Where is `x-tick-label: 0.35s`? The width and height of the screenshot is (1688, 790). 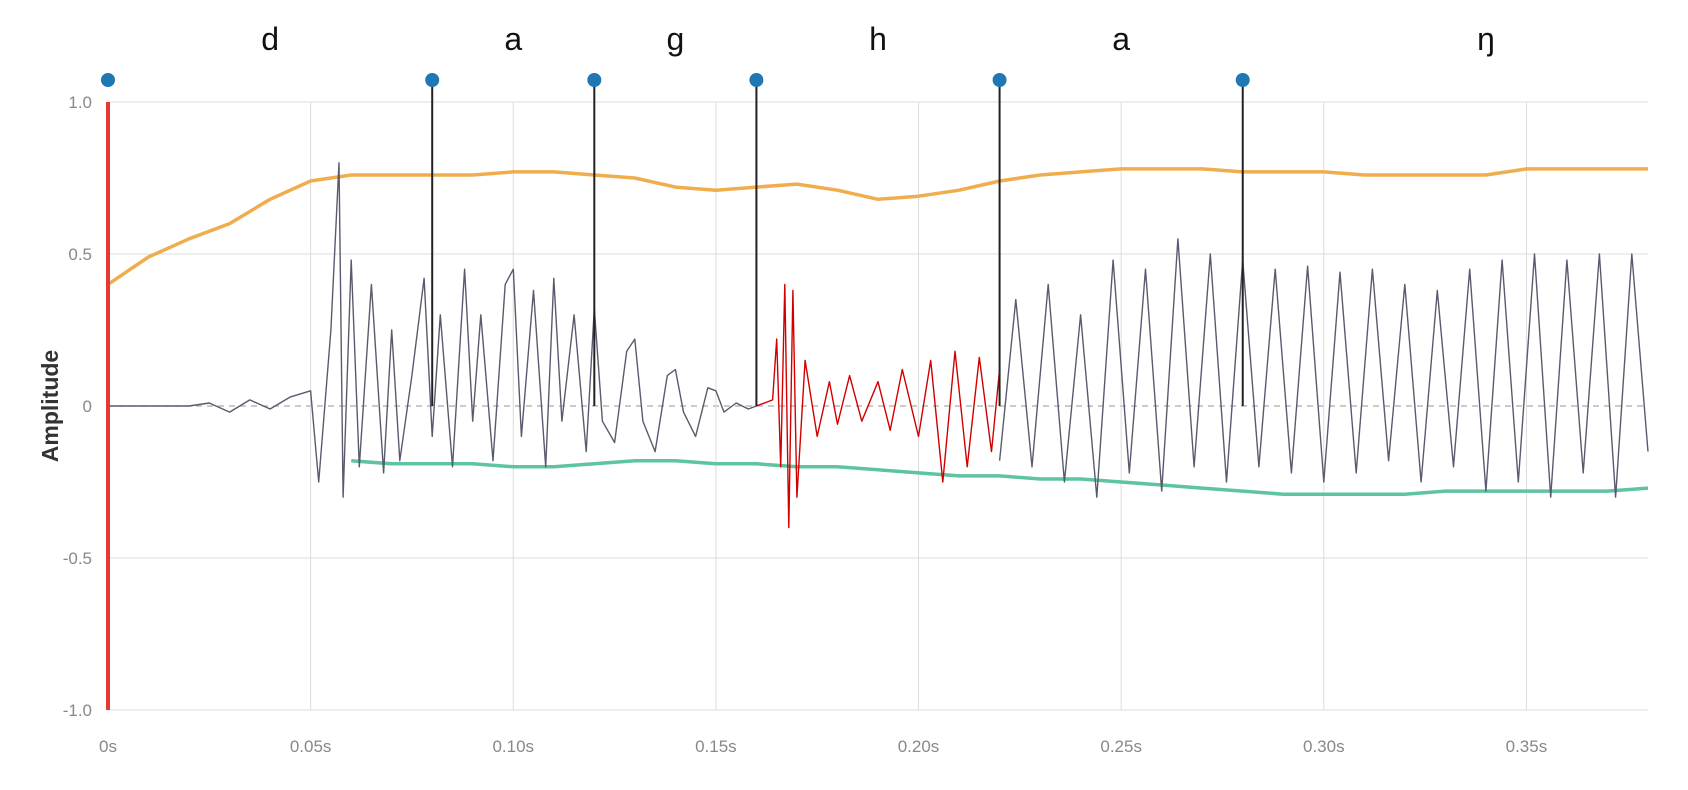 x-tick-label: 0.35s is located at coordinates (1527, 746).